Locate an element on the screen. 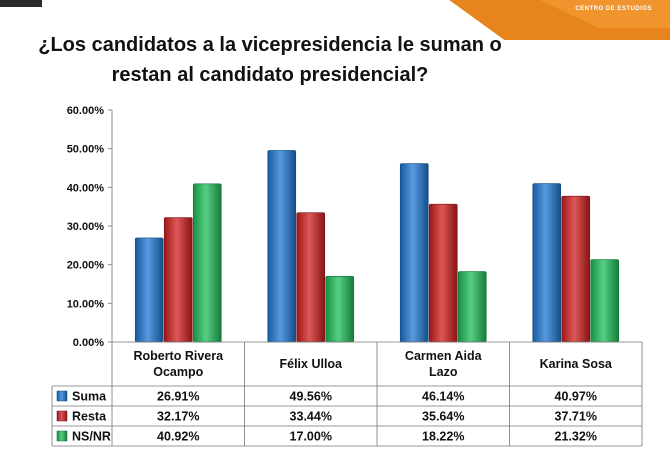 The image size is (670, 470). category-label: Karina Sosa is located at coordinates (576, 364).